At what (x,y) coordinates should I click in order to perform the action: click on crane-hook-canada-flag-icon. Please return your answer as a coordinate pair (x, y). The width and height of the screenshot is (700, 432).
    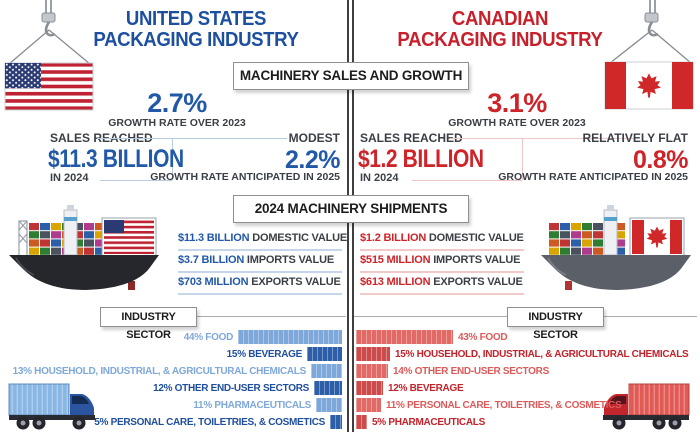
    Looking at the image, I should click on (649, 55).